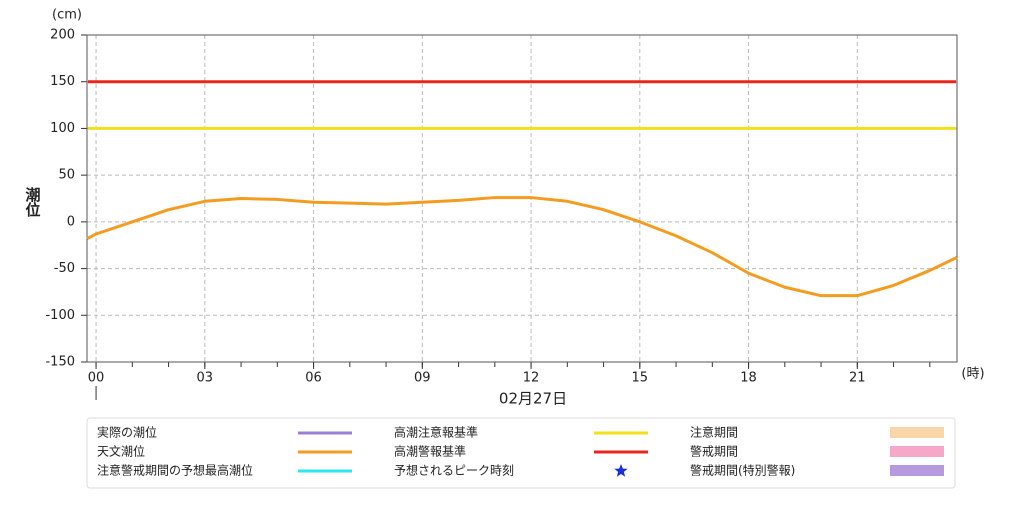 This screenshot has height=513, width=1024. I want to click on x-tick-label: 06, so click(313, 378).